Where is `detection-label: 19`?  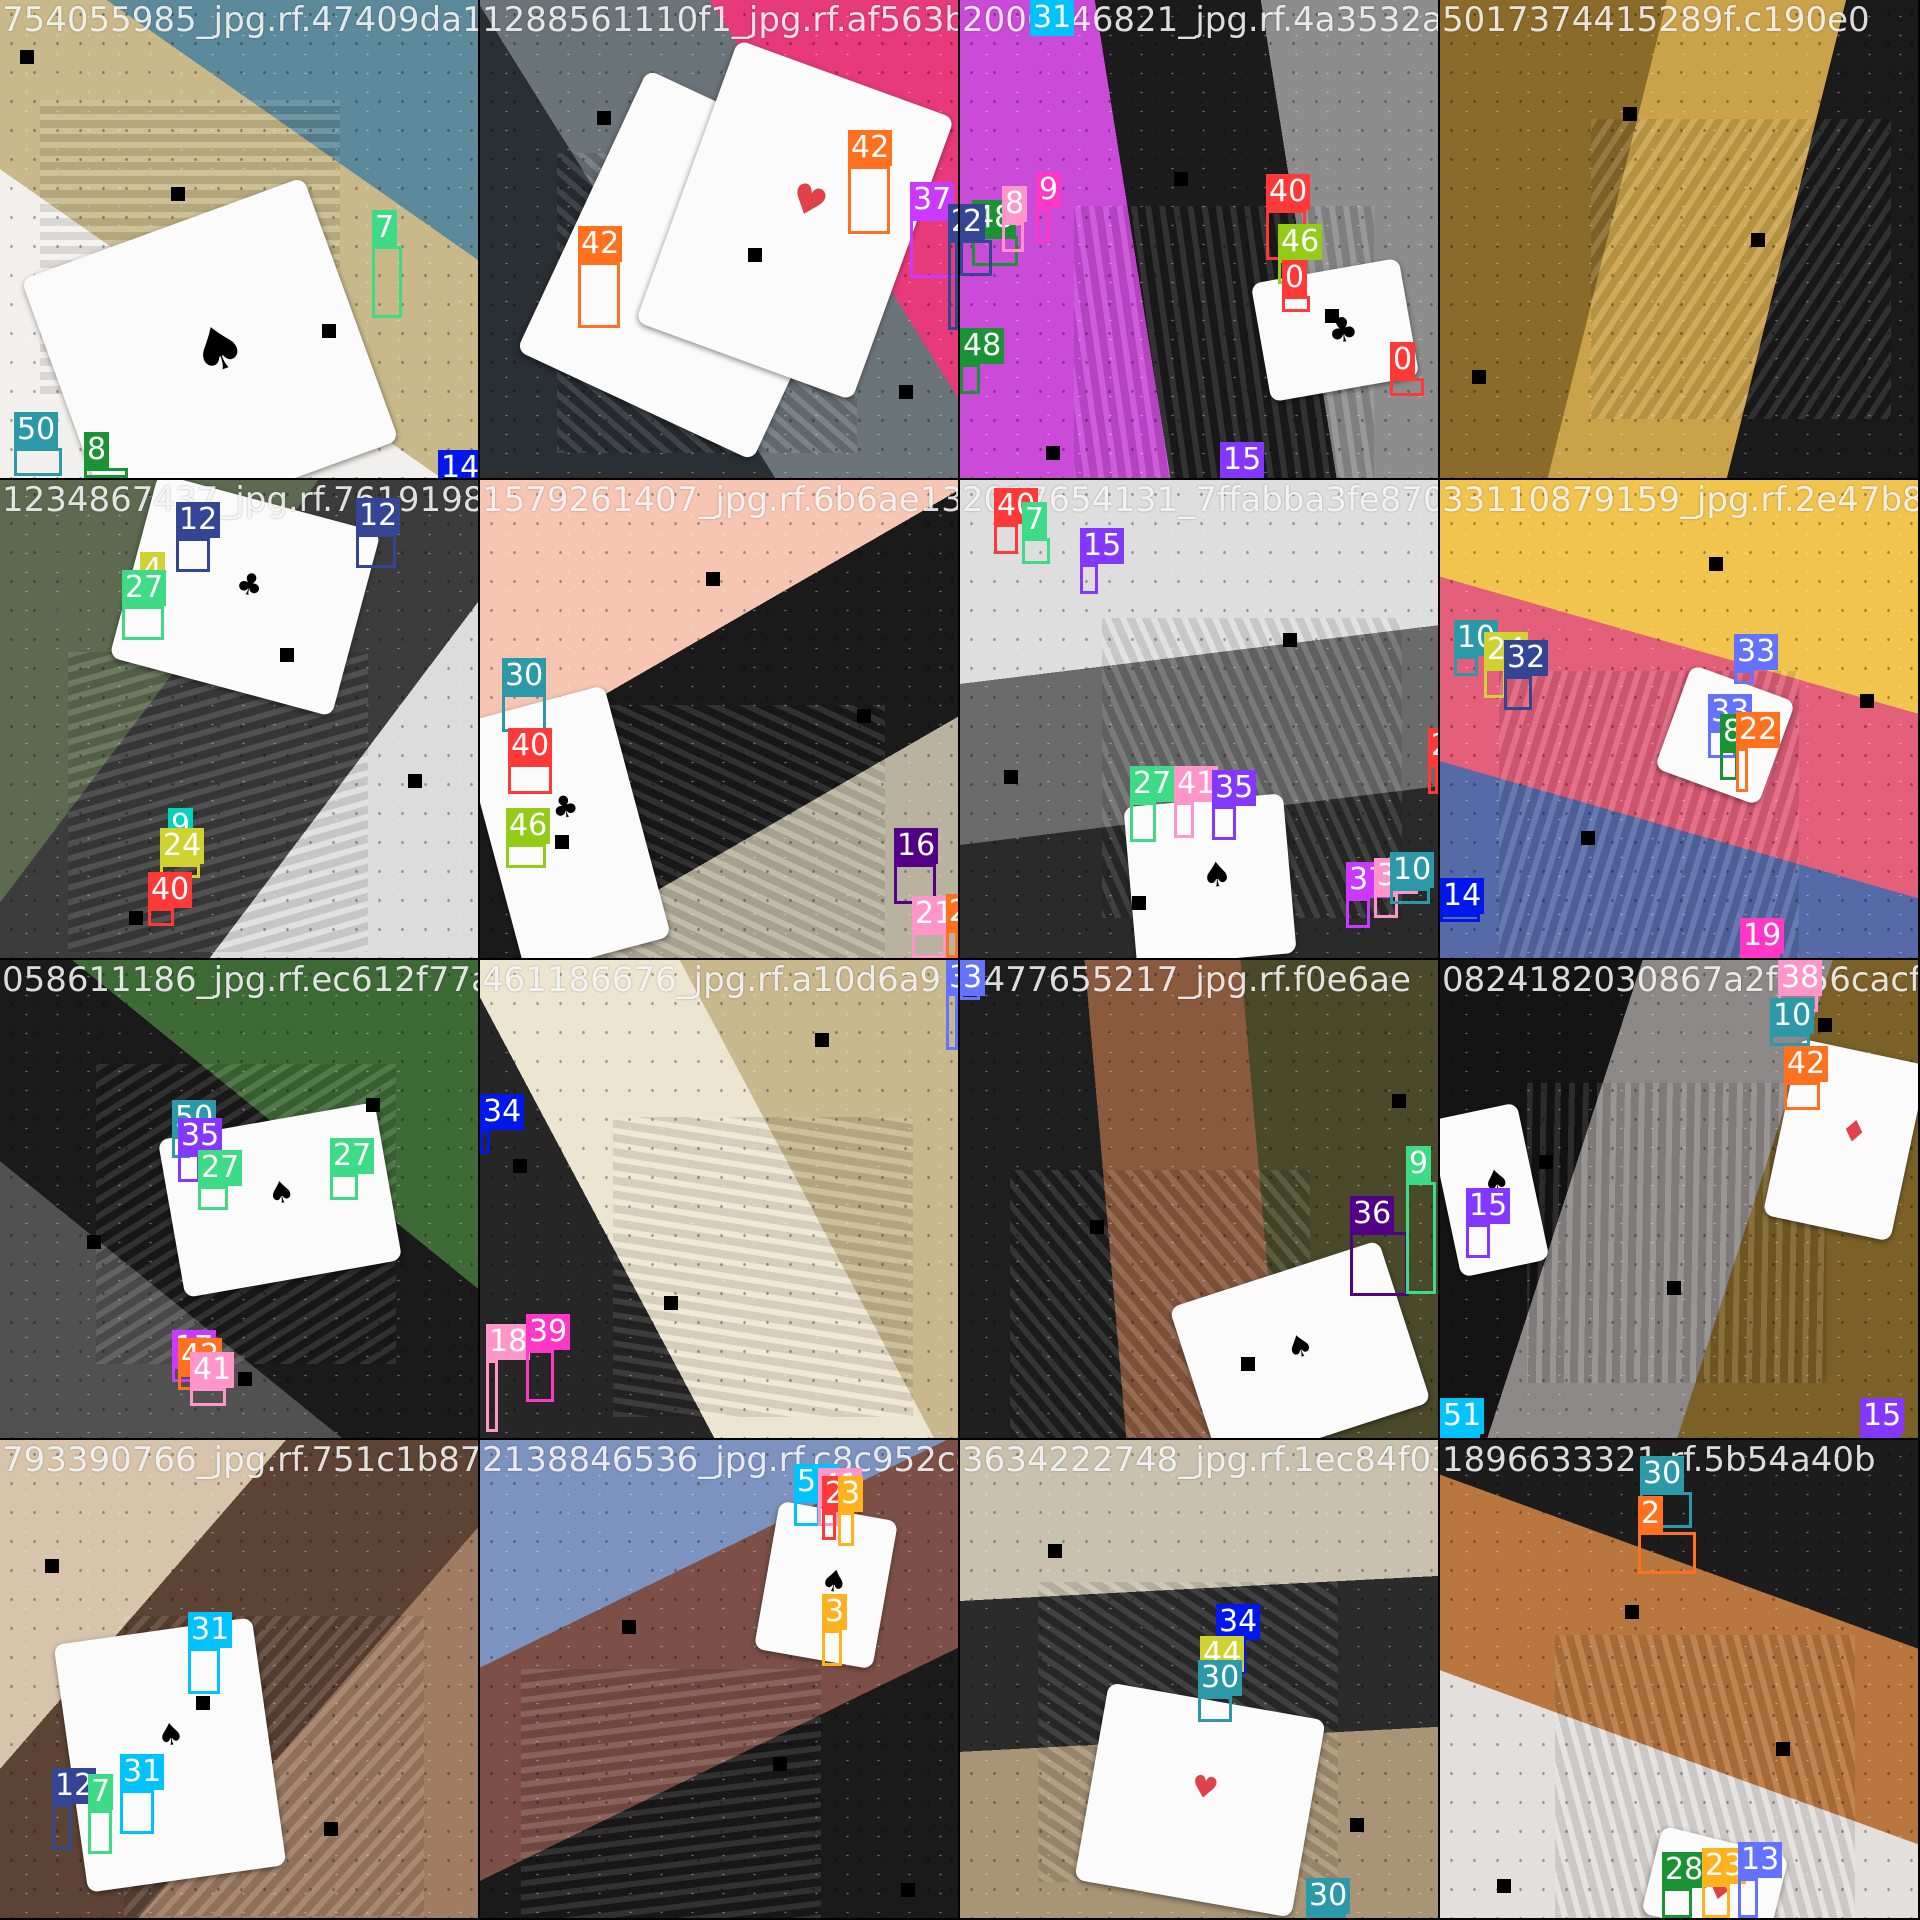
detection-label: 19 is located at coordinates (1762, 936).